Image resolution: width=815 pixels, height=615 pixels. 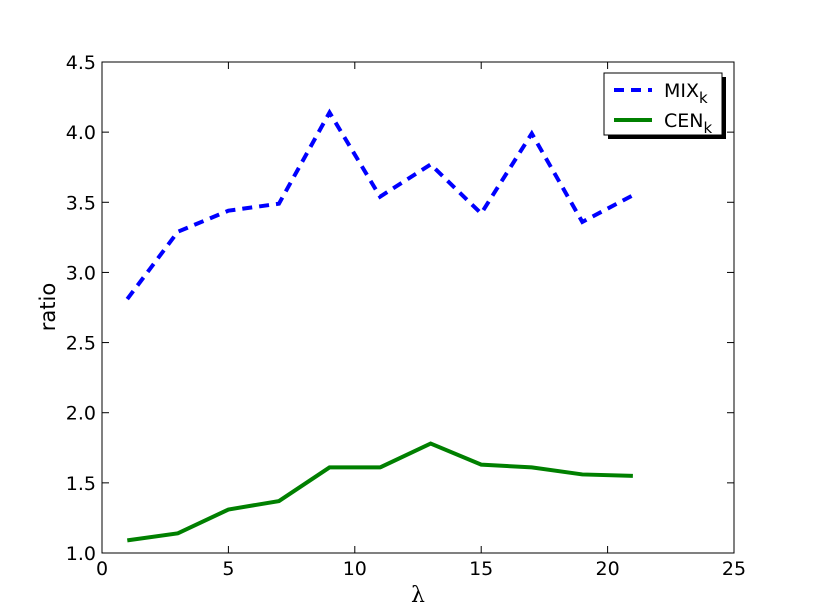 I want to click on legend-label: MIXk, so click(x=686, y=93).